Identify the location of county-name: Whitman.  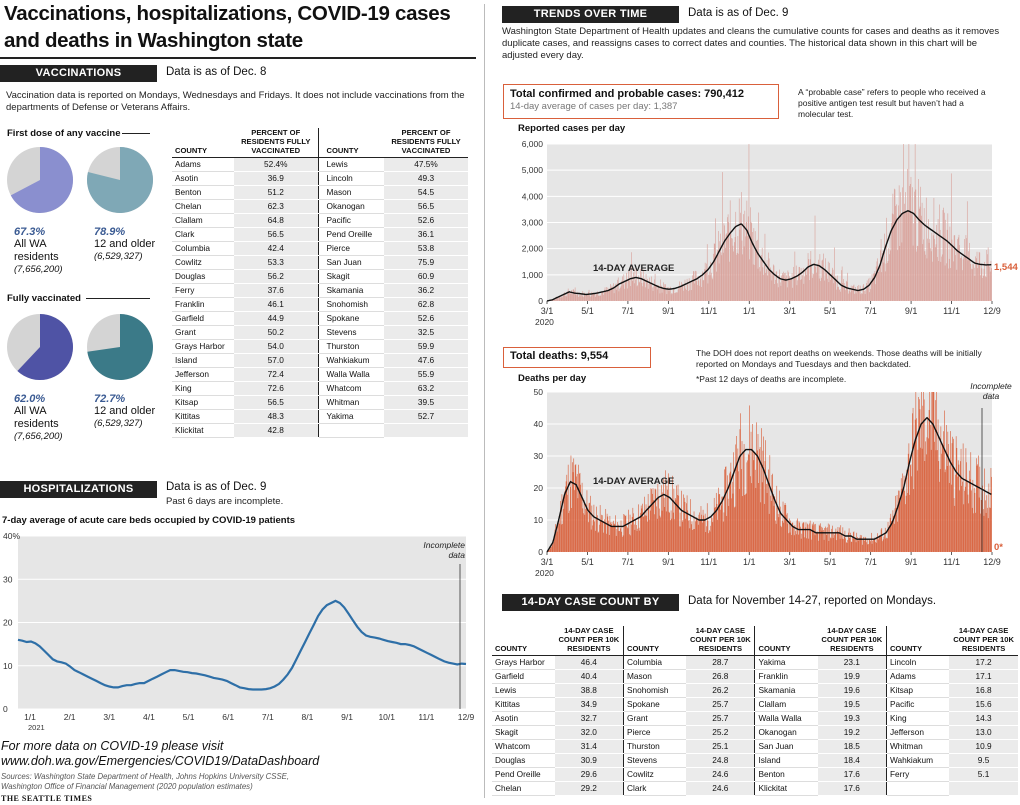
(350, 402).